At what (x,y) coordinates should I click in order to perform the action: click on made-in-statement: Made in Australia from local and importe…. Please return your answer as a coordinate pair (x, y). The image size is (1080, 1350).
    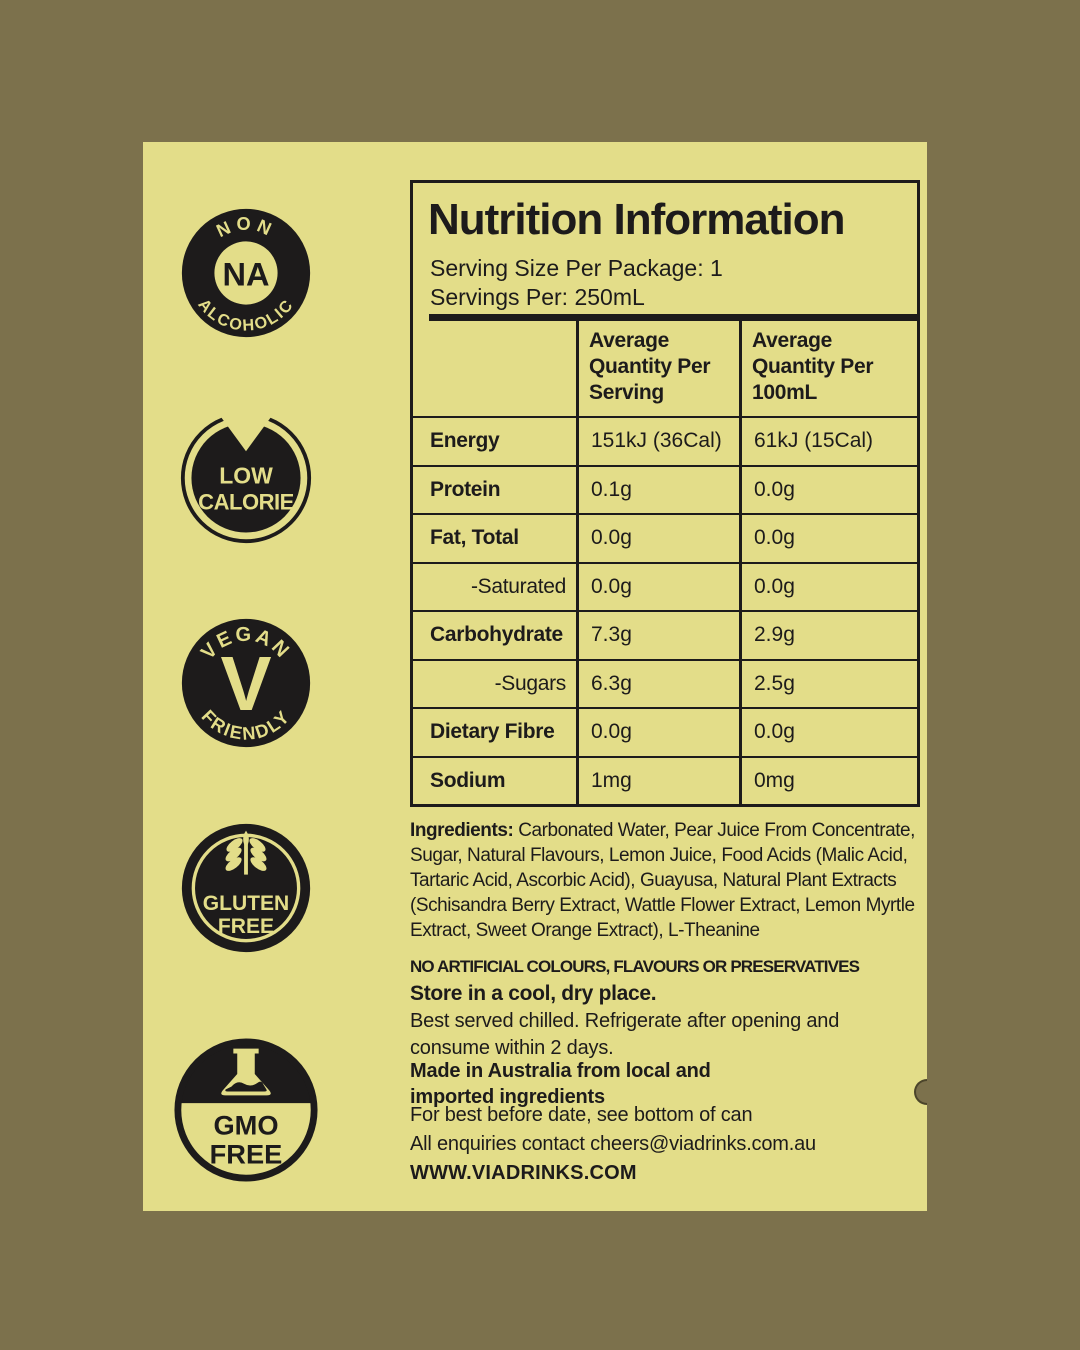
    Looking at the image, I should click on (560, 1084).